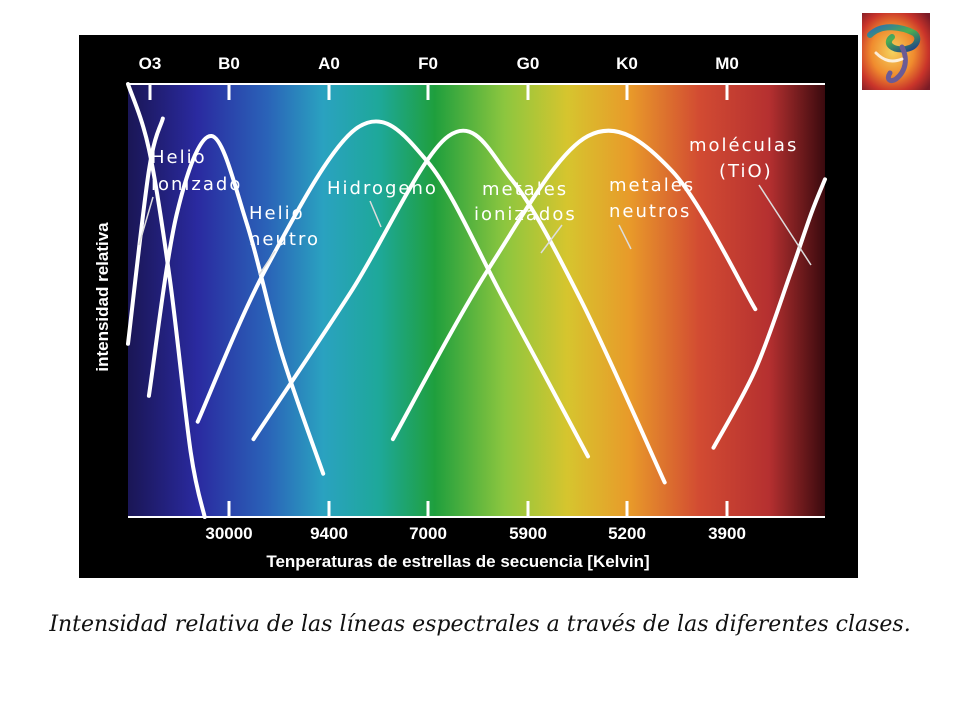  What do you see at coordinates (236, 305) in the screenshot?
I see `curve-helio-neutro` at bounding box center [236, 305].